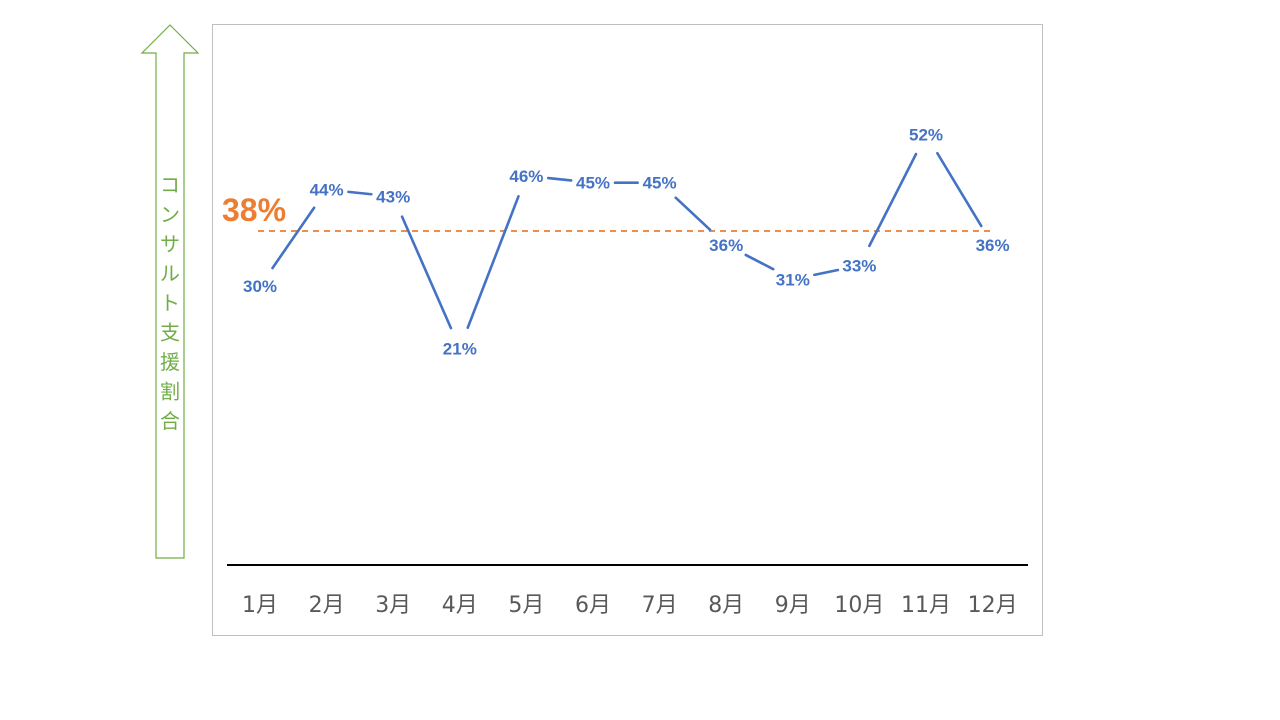 The width and height of the screenshot is (1280, 720). Describe the element at coordinates (460, 605) in the screenshot. I see `x-tick-label: 4月` at that location.